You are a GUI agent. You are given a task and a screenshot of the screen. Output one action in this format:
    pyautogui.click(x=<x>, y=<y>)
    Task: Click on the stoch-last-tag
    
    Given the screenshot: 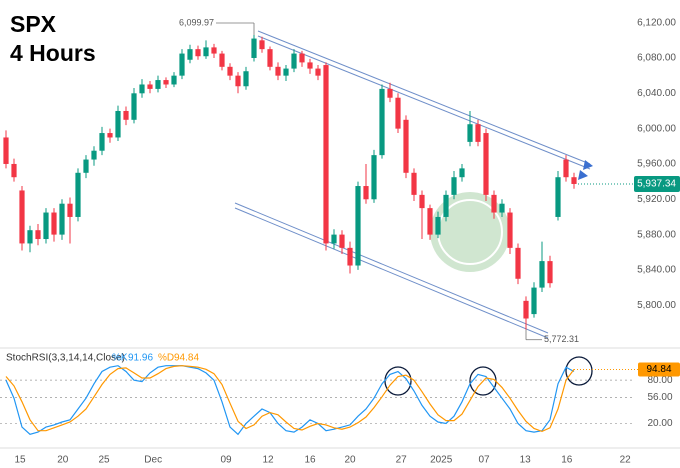 What is the action you would take?
    pyautogui.click(x=659, y=369)
    